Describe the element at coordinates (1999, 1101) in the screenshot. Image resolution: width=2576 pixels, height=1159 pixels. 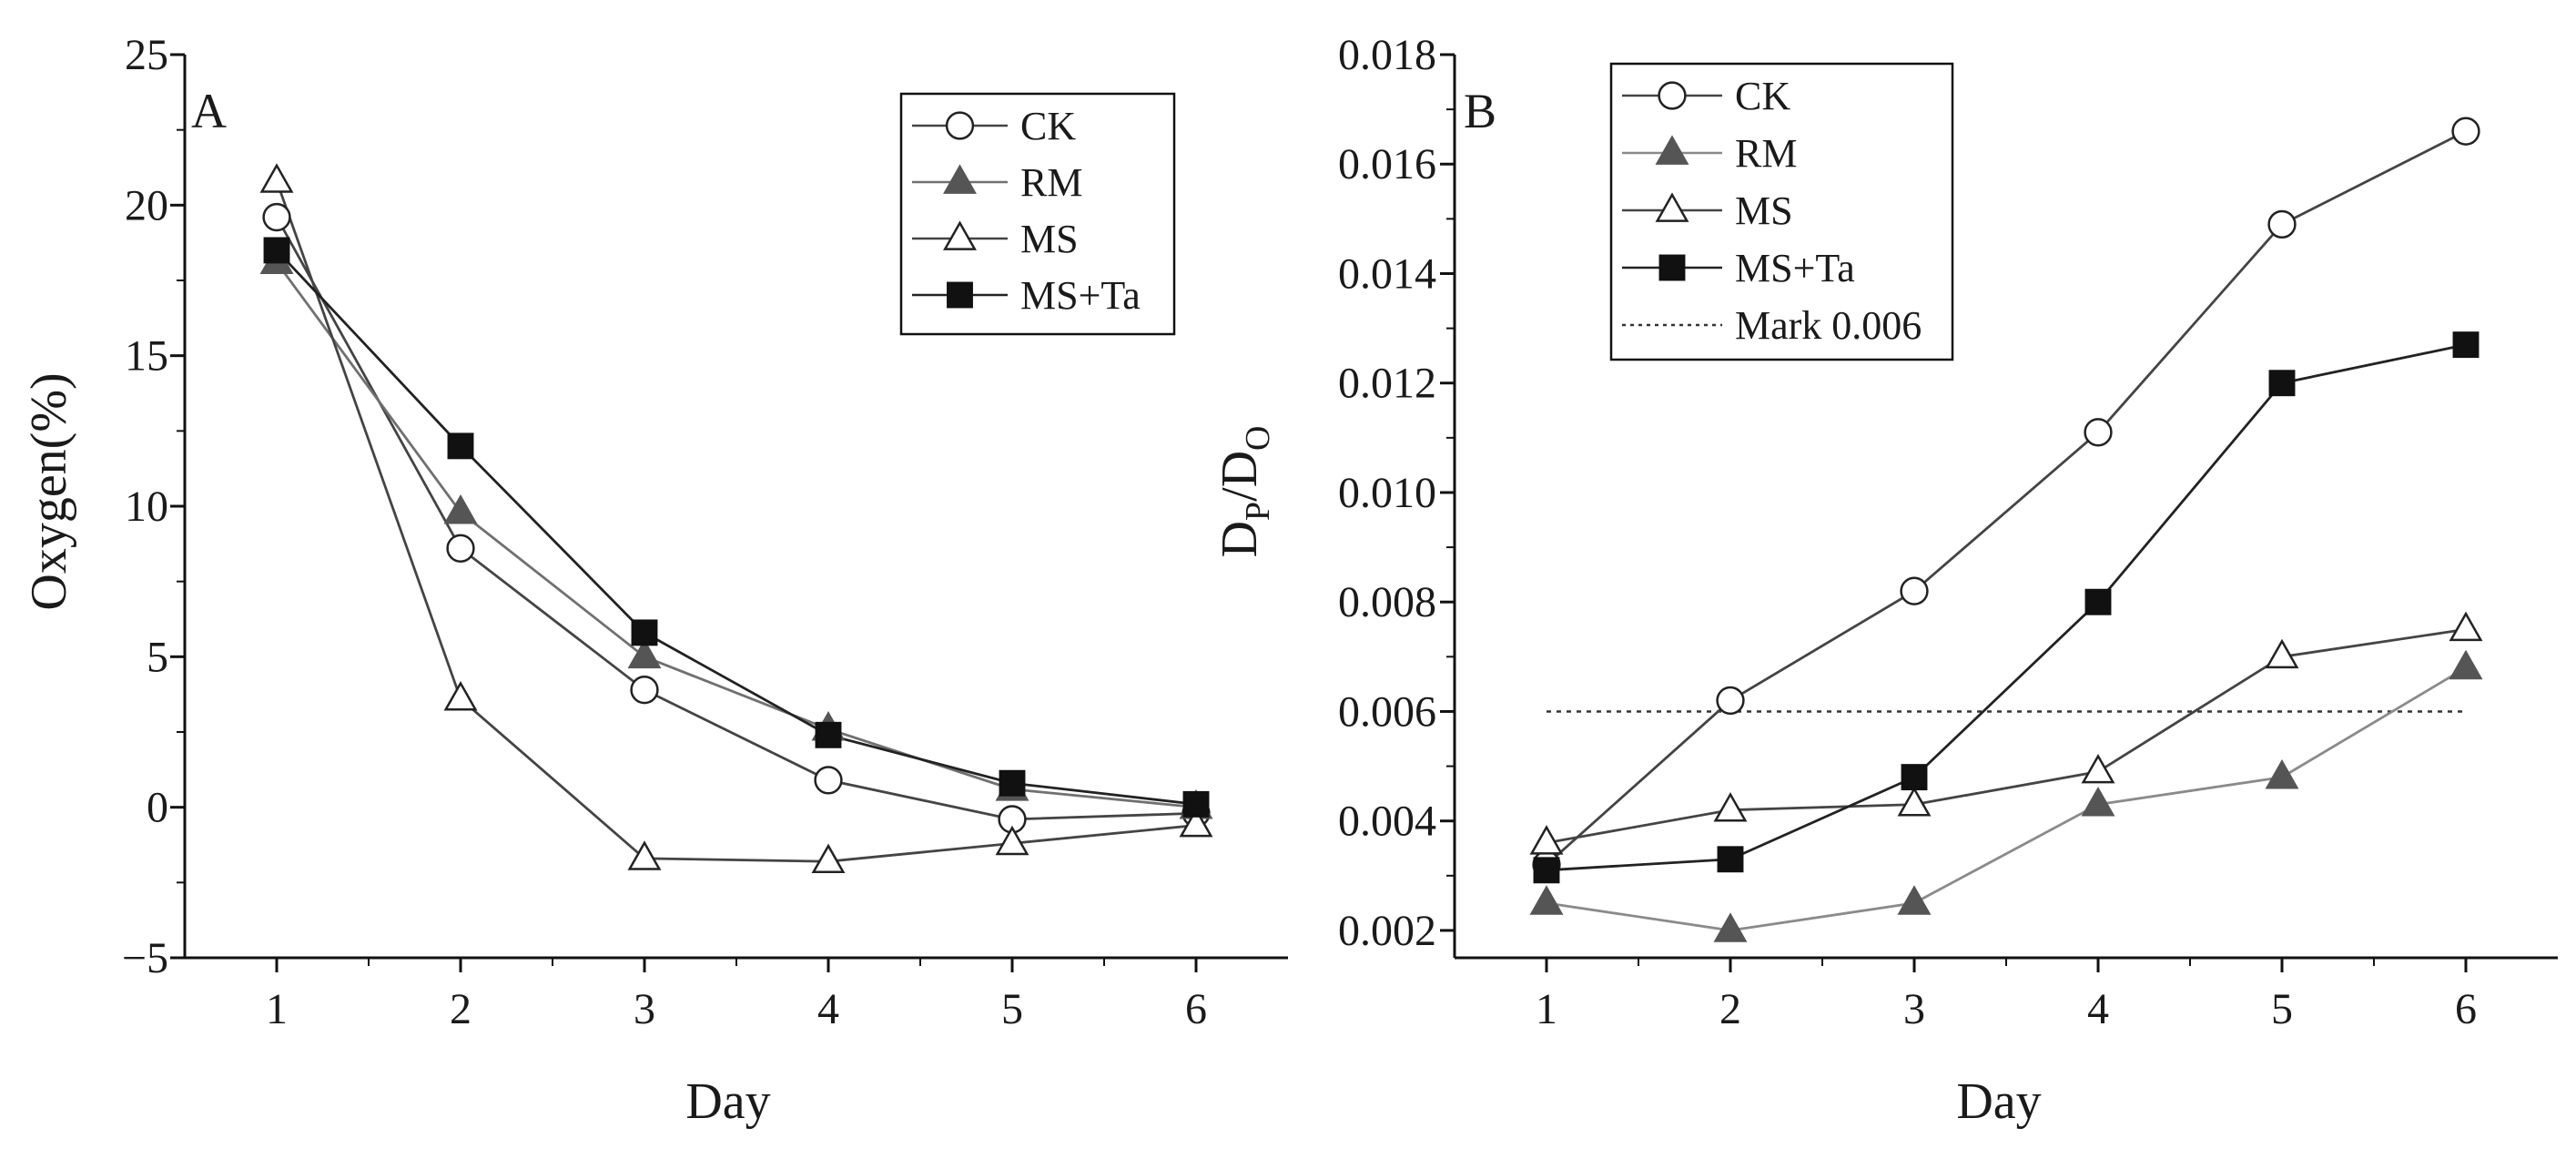
I see `panel-b-x-axis-title: Day` at that location.